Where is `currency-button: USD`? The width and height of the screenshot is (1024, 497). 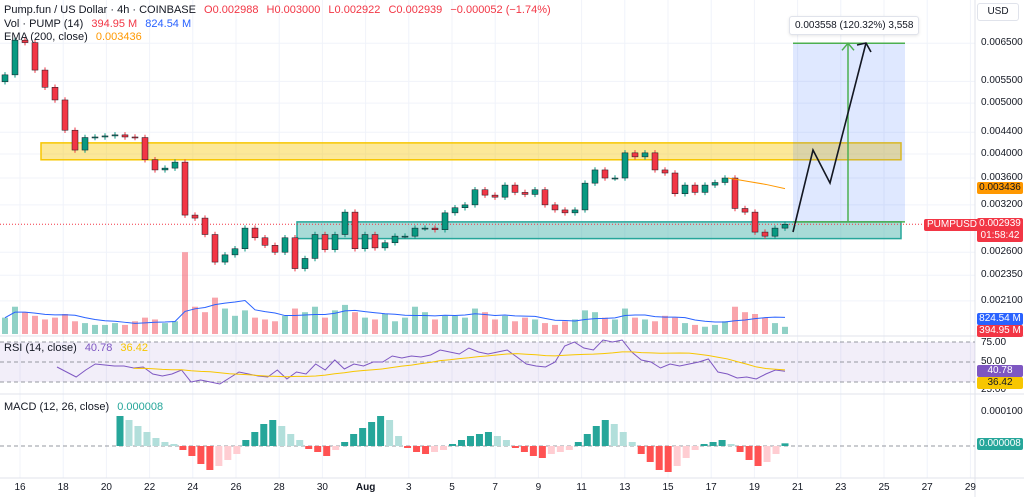
currency-button: USD is located at coordinates (998, 12).